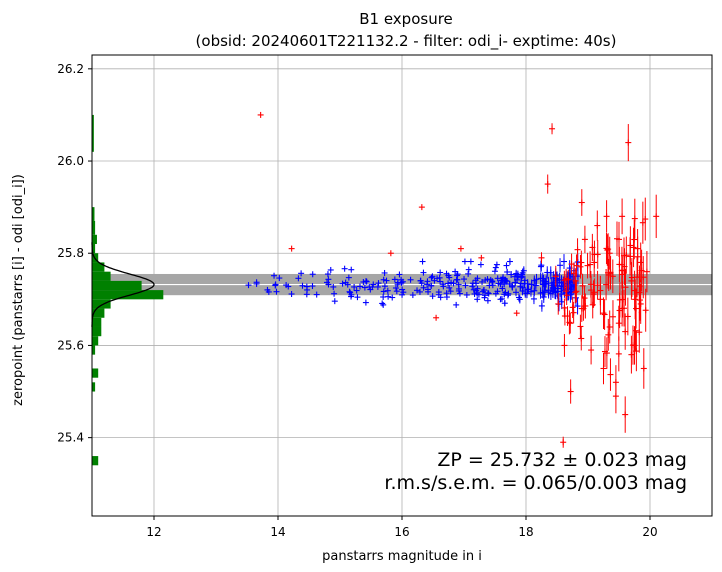 The height and width of the screenshot is (572, 722). I want to click on x-tick-label: 20, so click(649, 532).